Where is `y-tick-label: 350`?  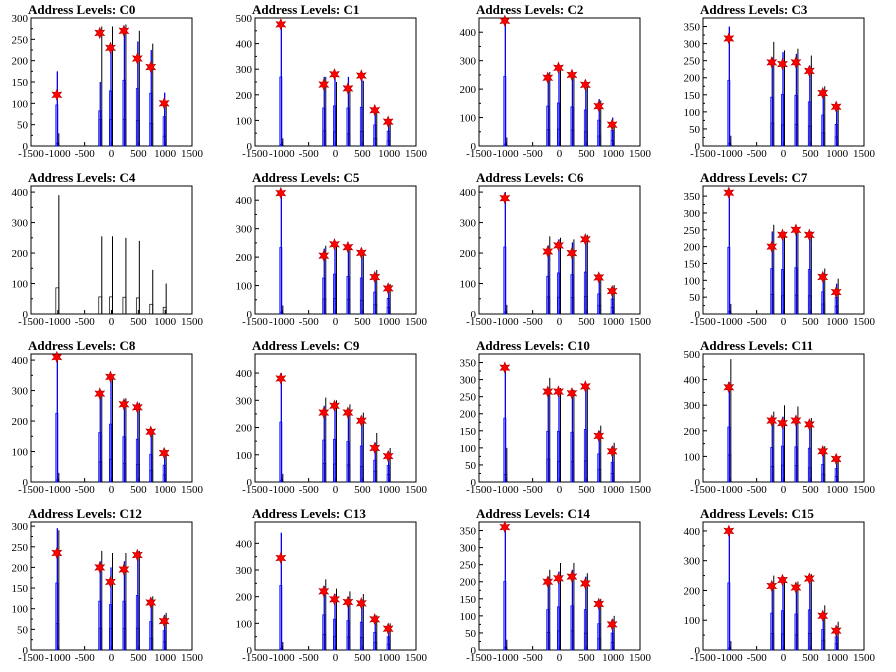
y-tick-label: 350 is located at coordinates (468, 364).